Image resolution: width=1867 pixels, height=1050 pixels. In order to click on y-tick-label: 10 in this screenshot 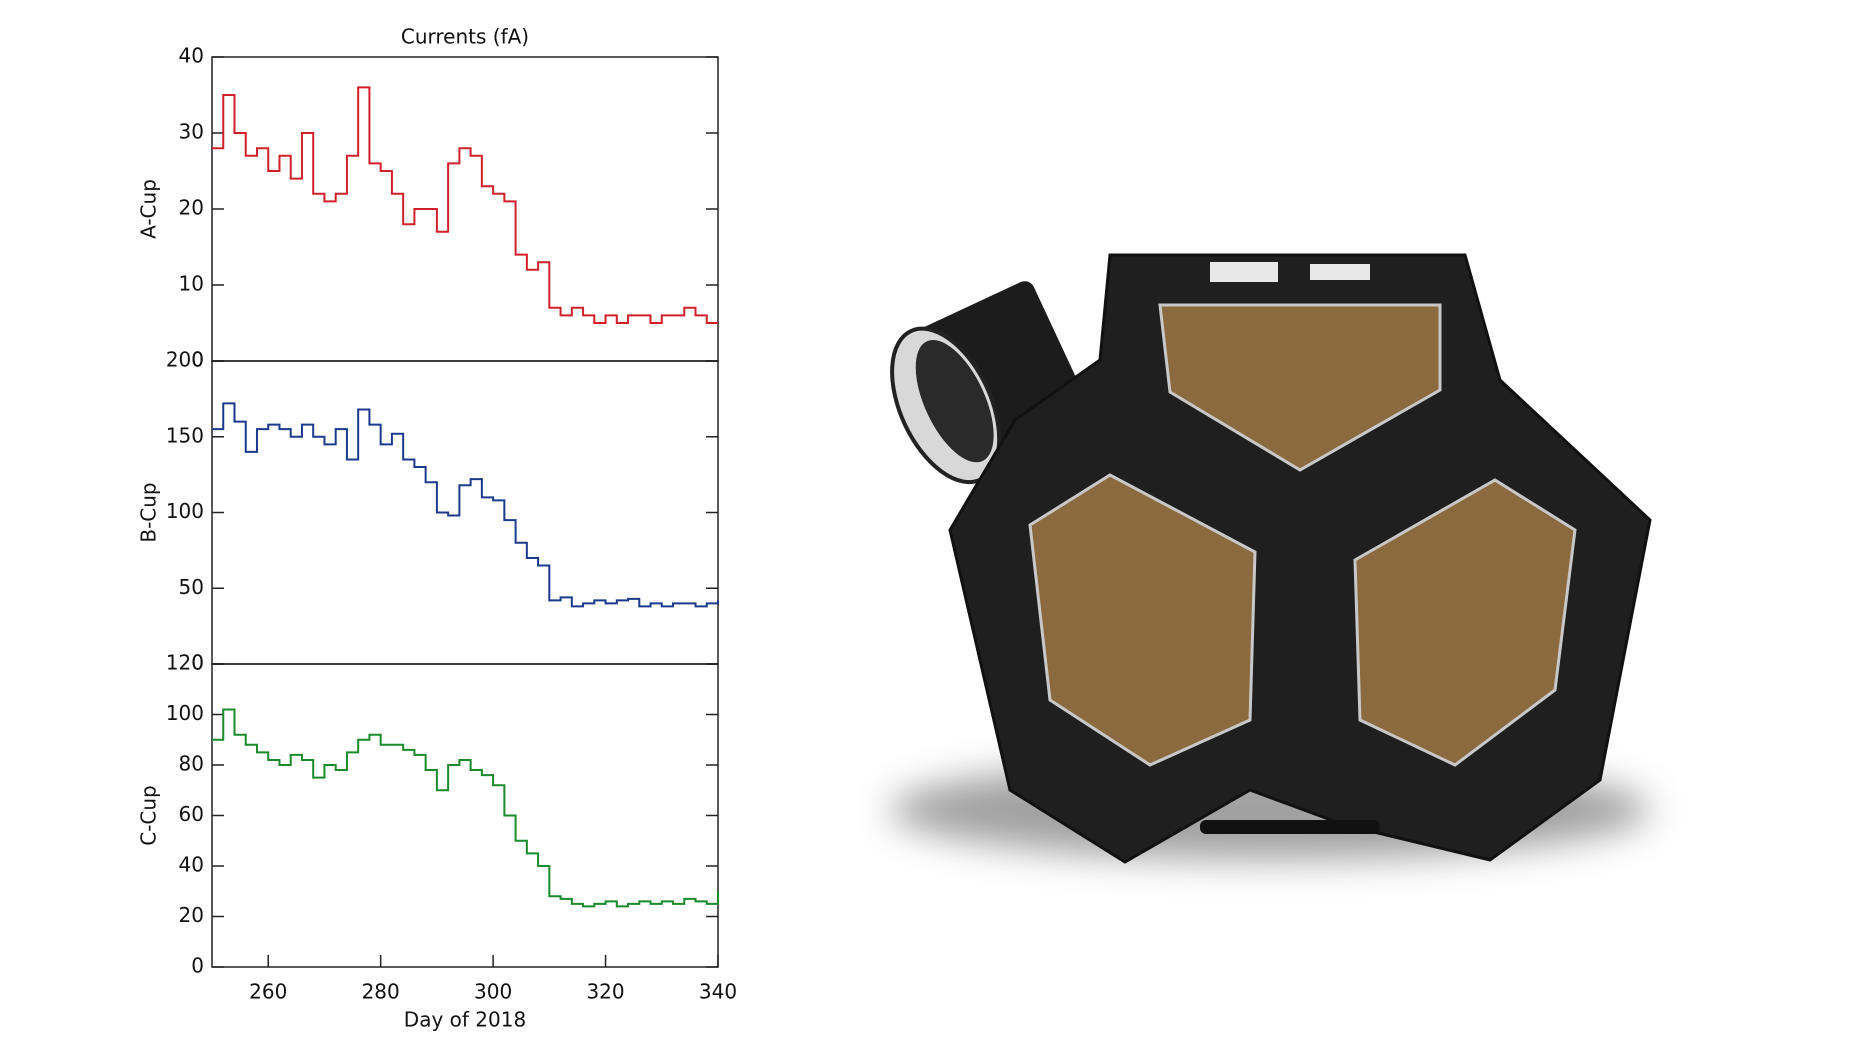, I will do `click(191, 284)`.